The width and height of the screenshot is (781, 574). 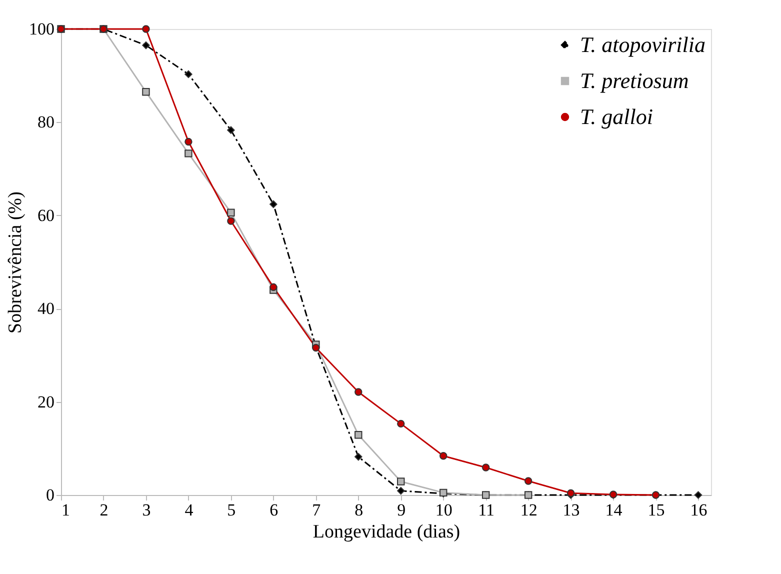 I want to click on y-tick-label: 60, so click(x=46, y=215).